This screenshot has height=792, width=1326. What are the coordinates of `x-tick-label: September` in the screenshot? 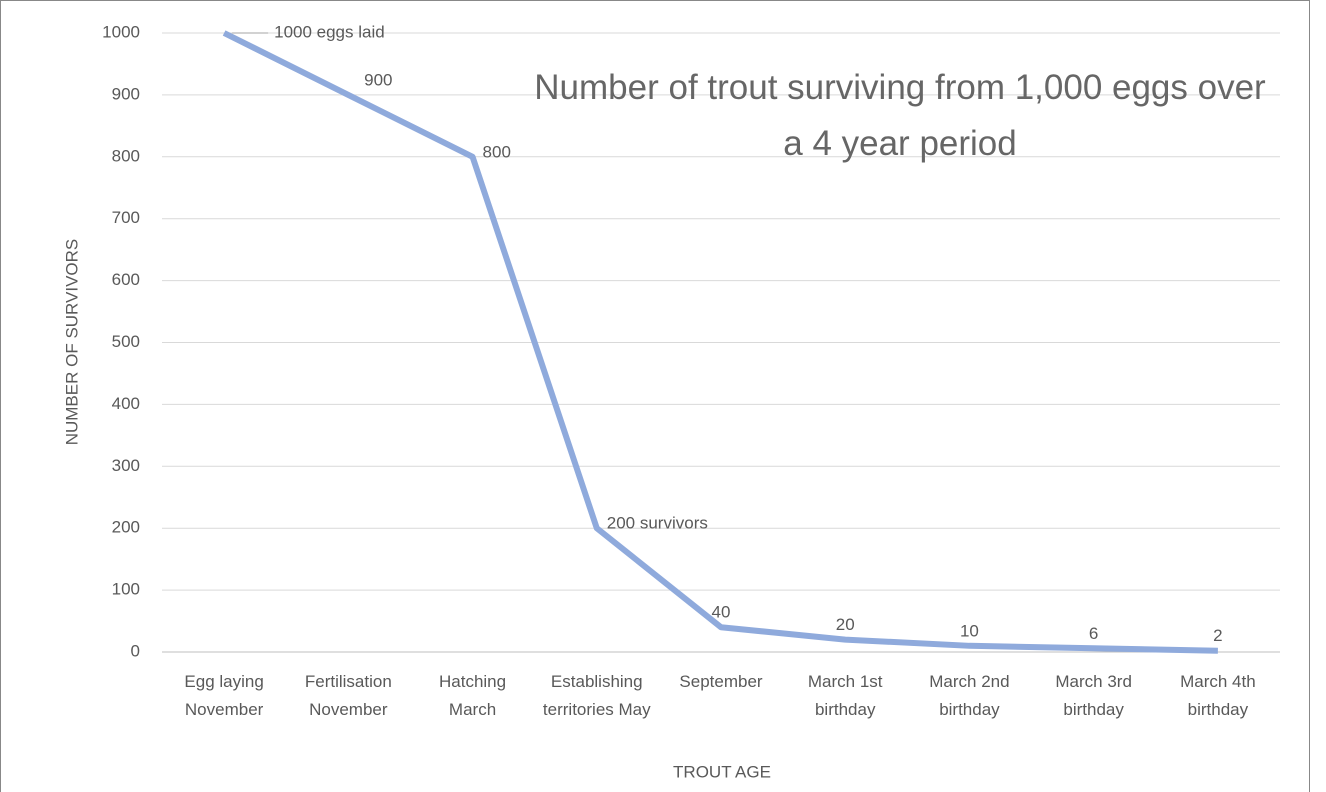 It's located at (721, 681).